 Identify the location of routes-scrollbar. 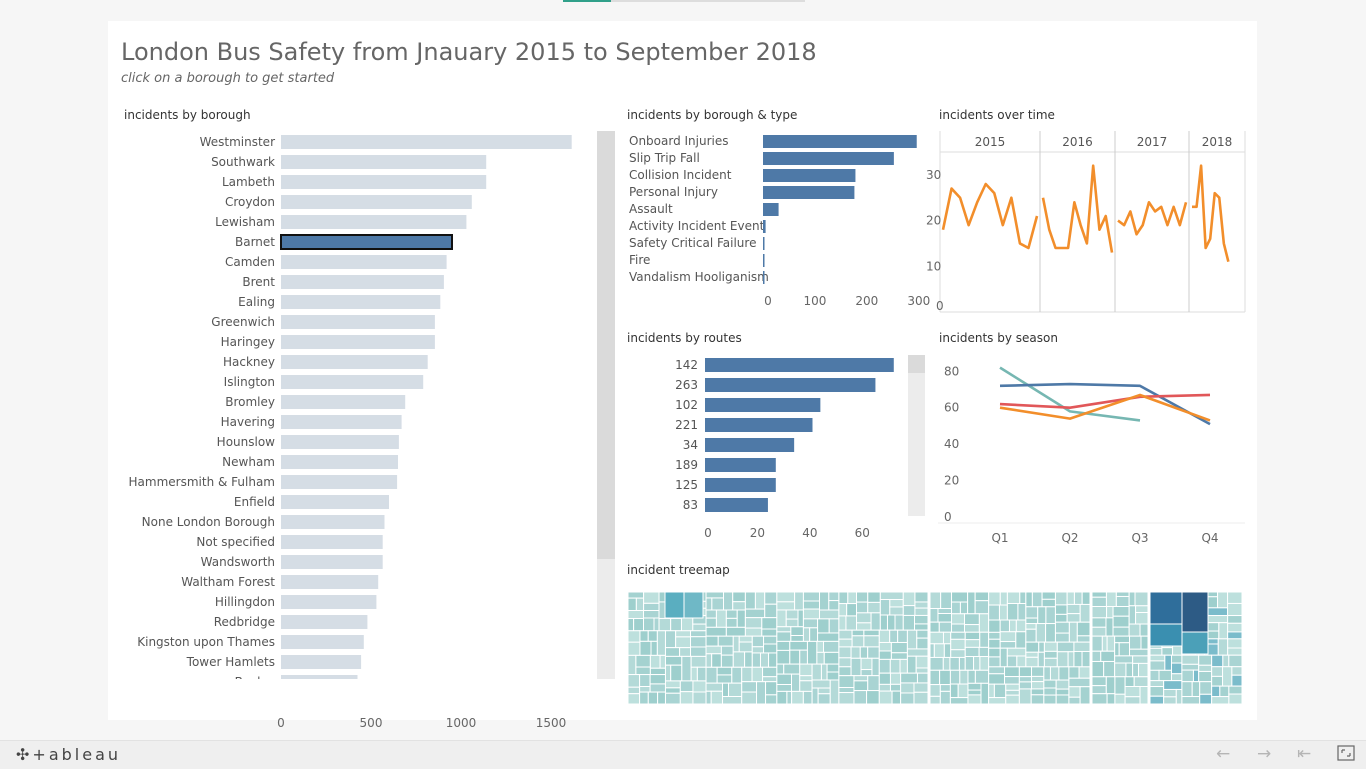
(916, 435).